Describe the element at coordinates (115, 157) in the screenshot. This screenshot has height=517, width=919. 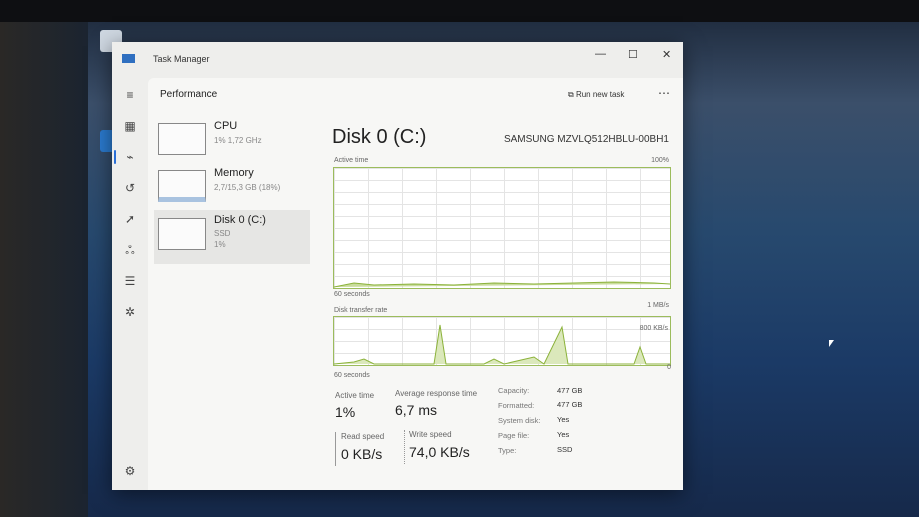
I see `selected-indicator` at that location.